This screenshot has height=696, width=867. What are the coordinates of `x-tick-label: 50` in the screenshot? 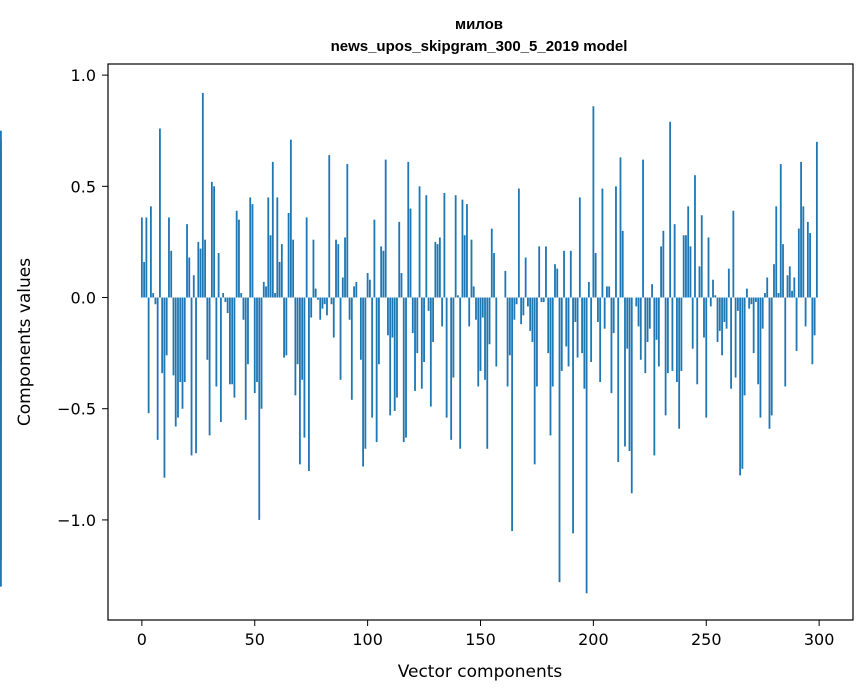 It's located at (255, 639).